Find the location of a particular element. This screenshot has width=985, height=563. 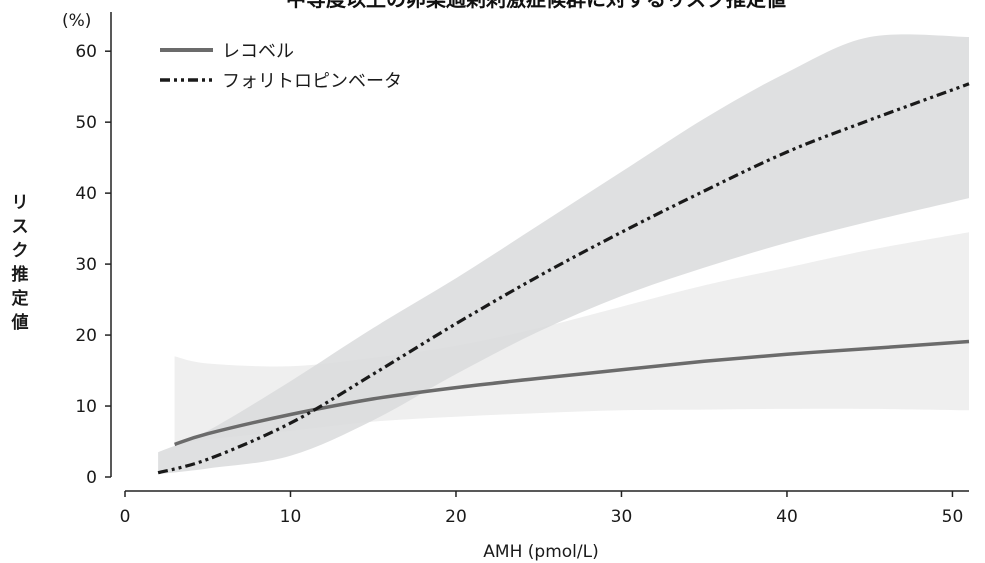

y-axis-title-char: 定 is located at coordinates (20, 298).